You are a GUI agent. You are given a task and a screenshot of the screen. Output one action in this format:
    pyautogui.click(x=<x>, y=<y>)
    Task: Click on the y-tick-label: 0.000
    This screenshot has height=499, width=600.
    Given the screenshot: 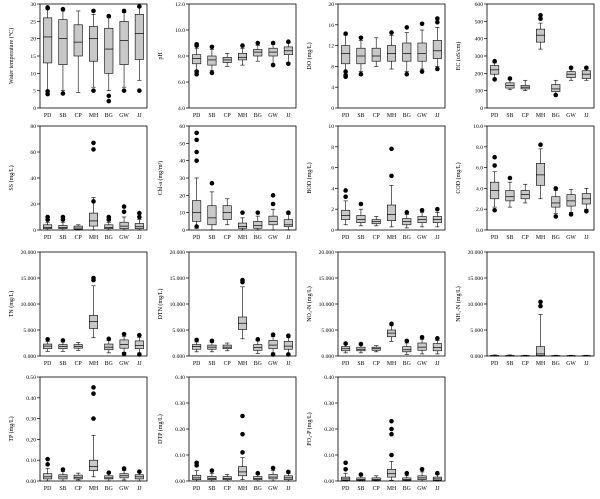 What is the action you would take?
    pyautogui.click(x=178, y=357)
    